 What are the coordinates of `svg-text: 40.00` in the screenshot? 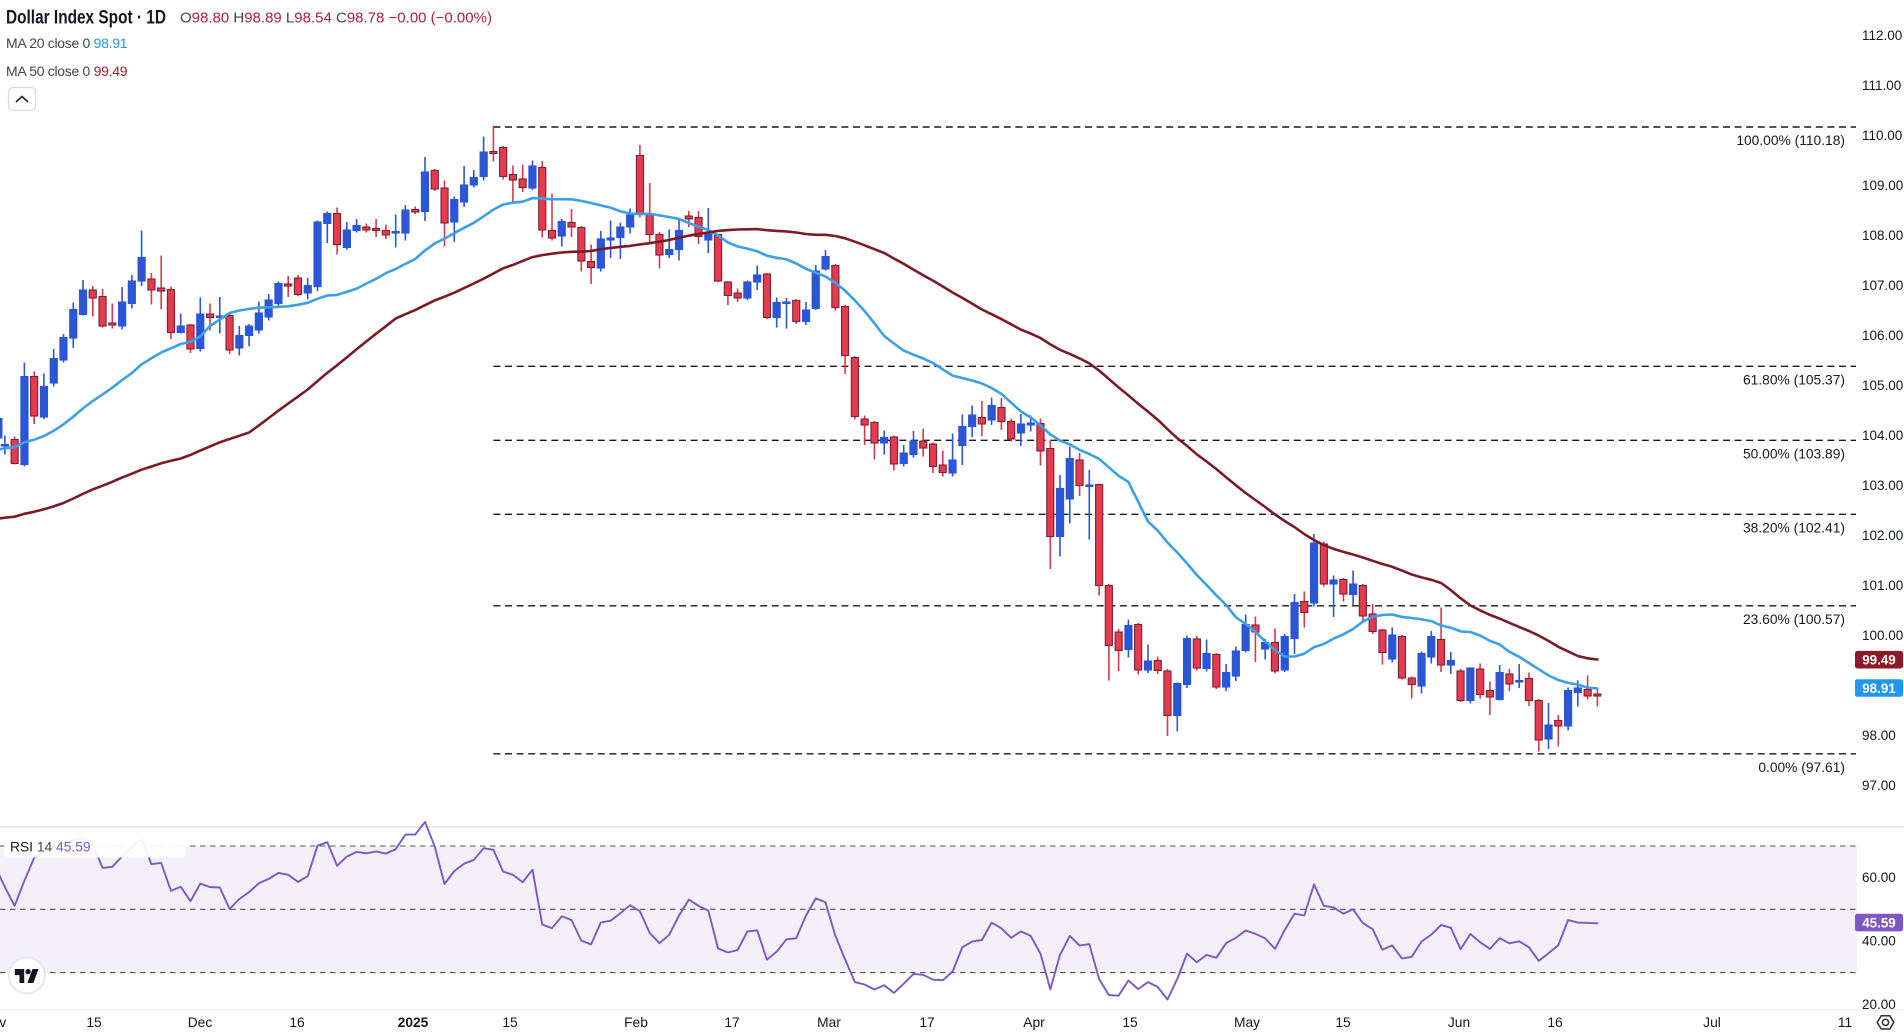 It's located at (1879, 941).